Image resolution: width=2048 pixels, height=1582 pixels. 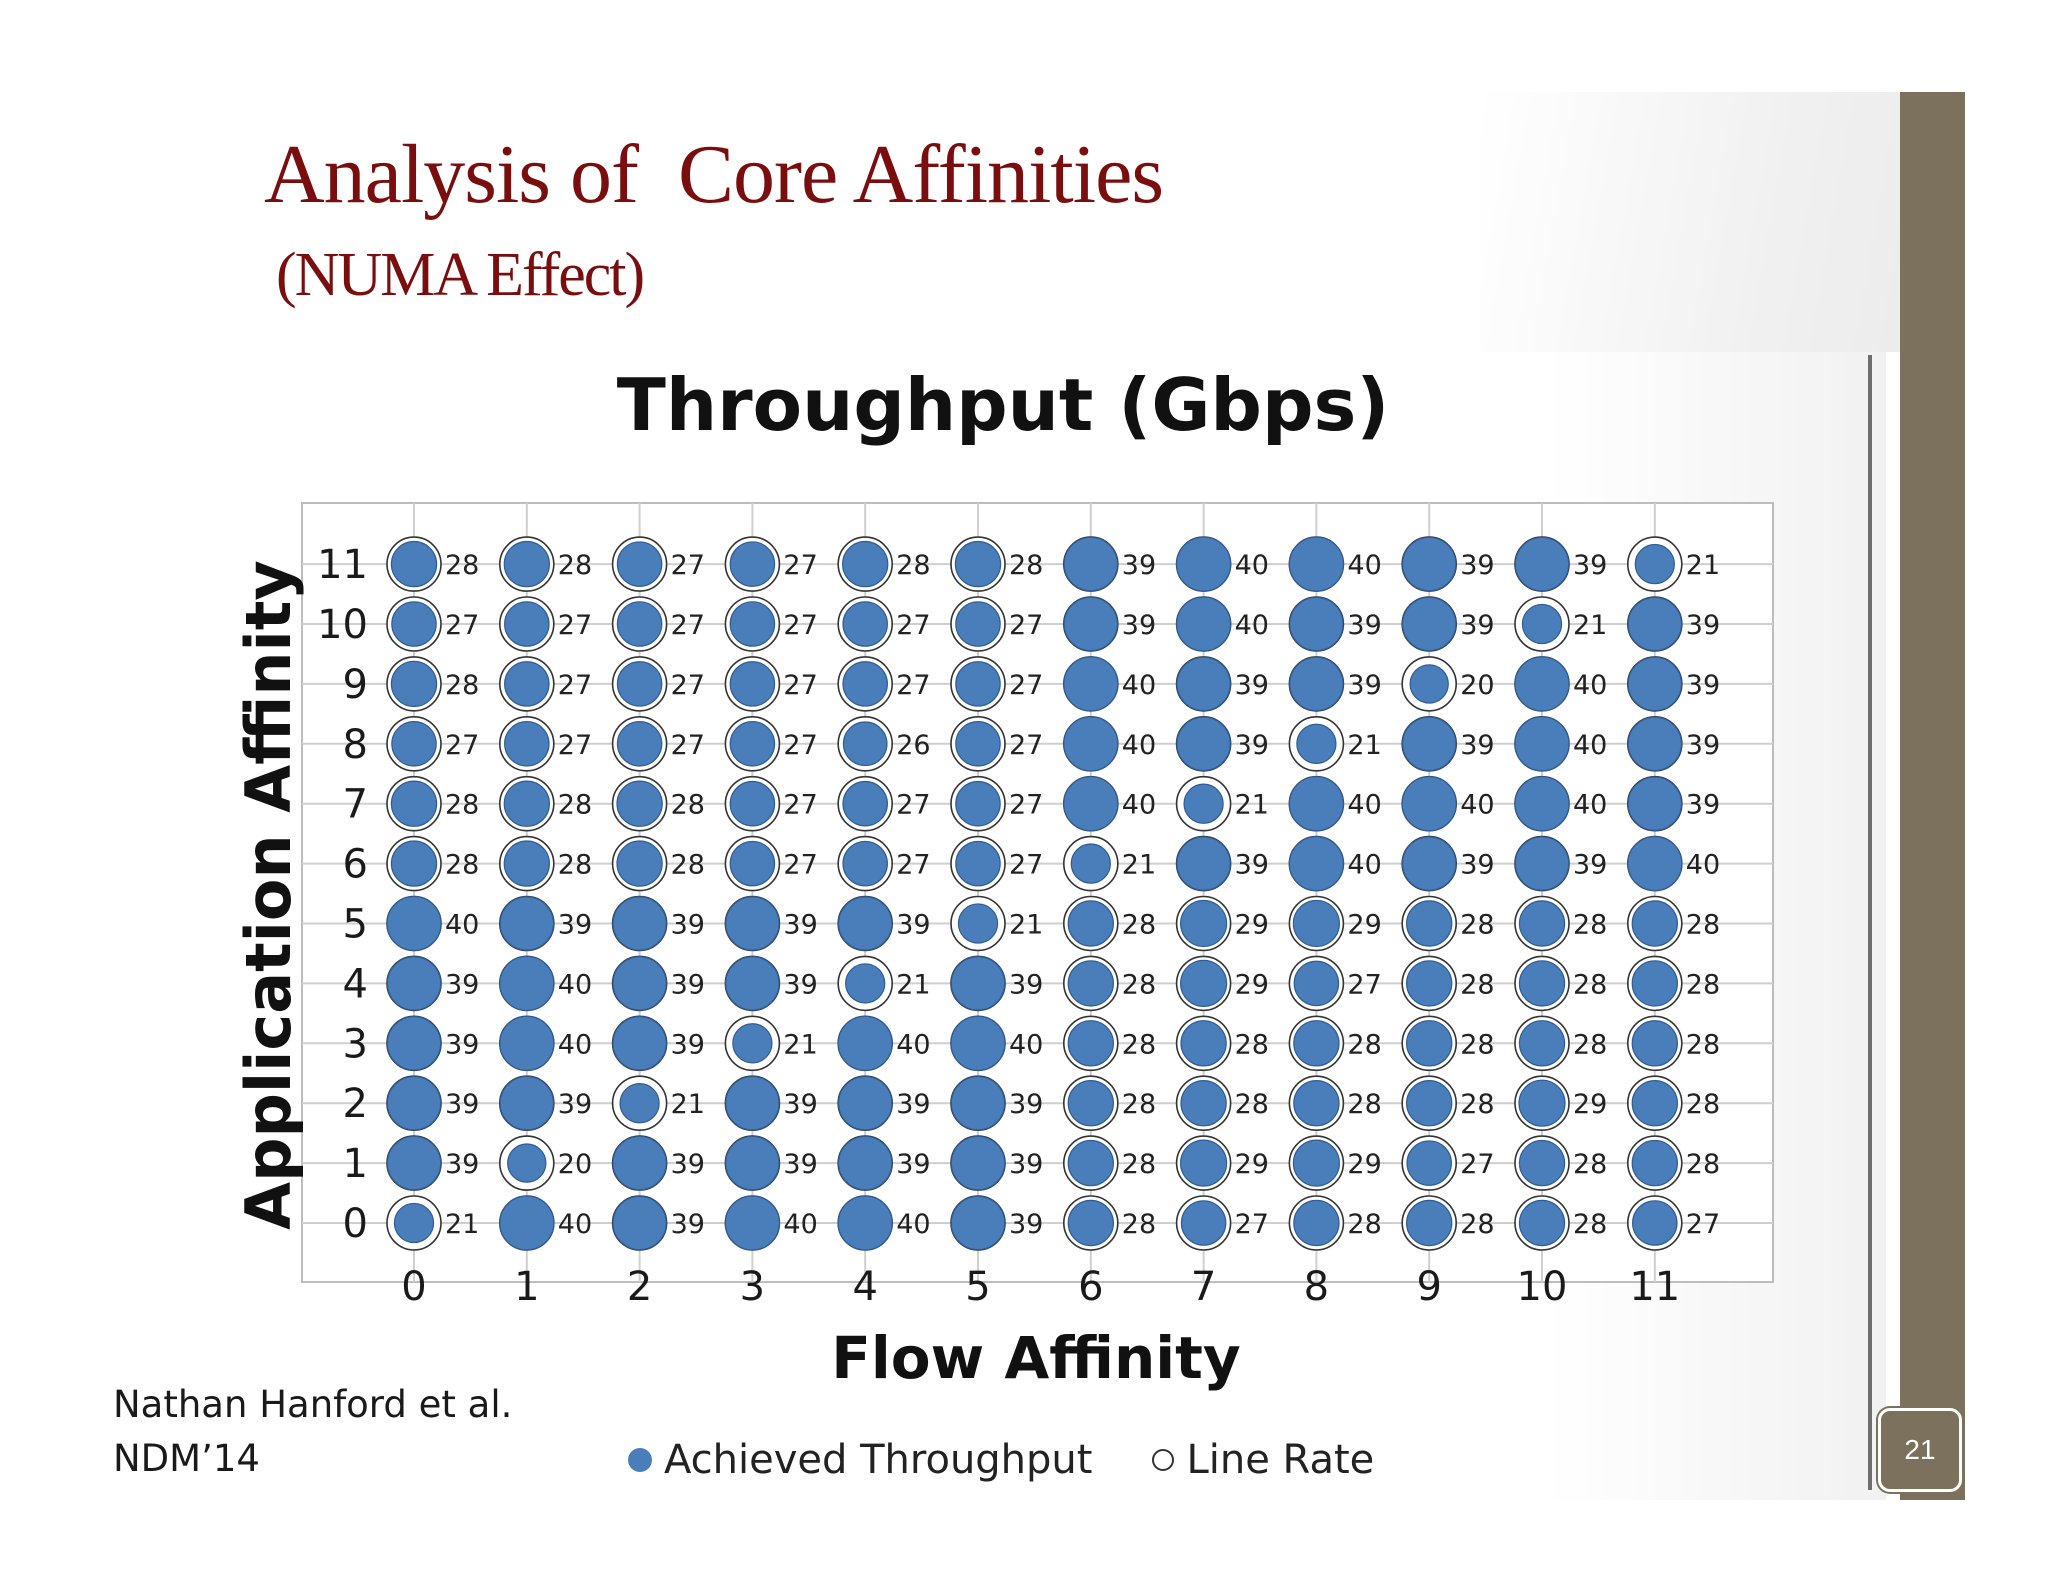 I want to click on x-tick-label: 9, so click(x=1428, y=1287).